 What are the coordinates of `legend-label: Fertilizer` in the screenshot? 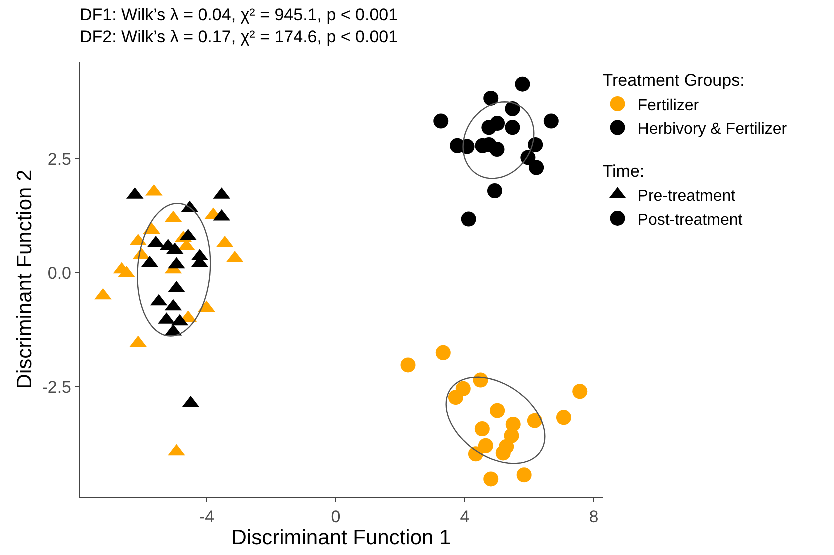 It's located at (669, 105).